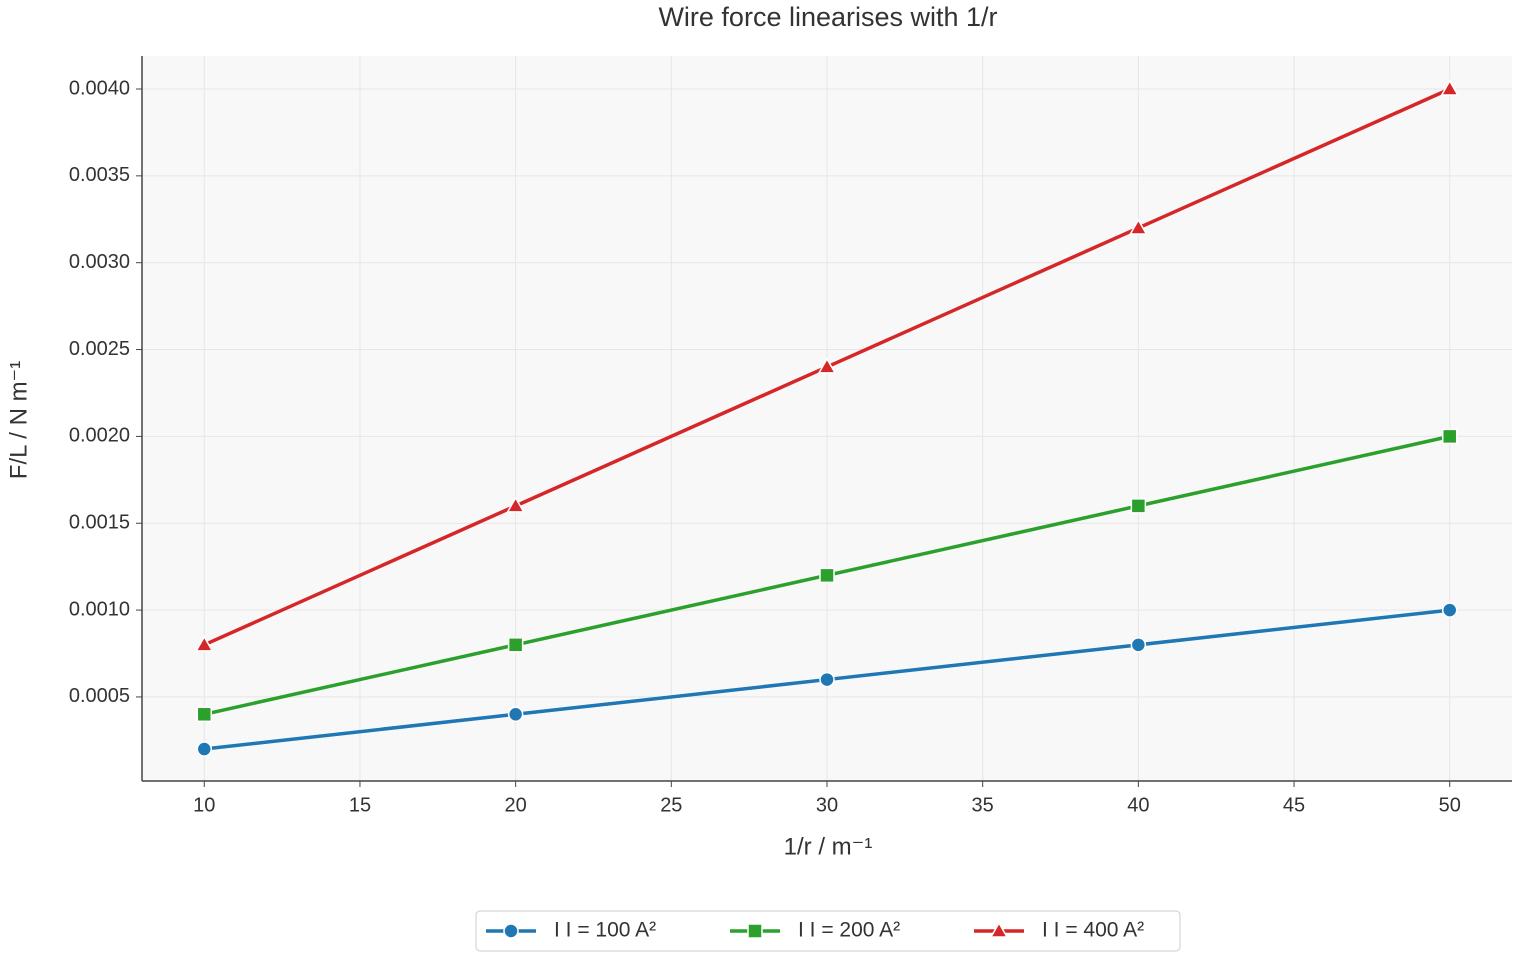  I want to click on x-tick-label: 30, so click(827, 805).